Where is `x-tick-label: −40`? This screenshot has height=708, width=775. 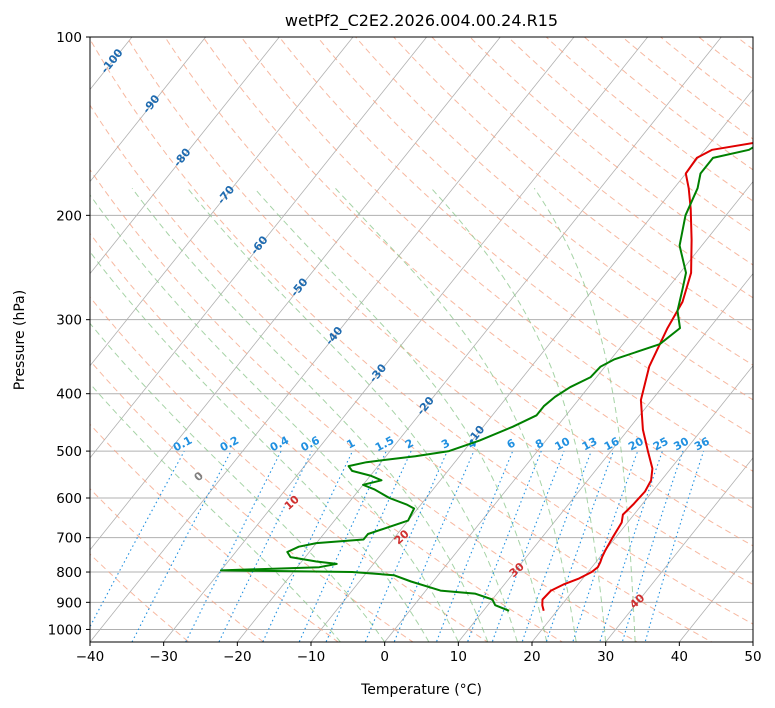 x-tick-label: −40 is located at coordinates (90, 657).